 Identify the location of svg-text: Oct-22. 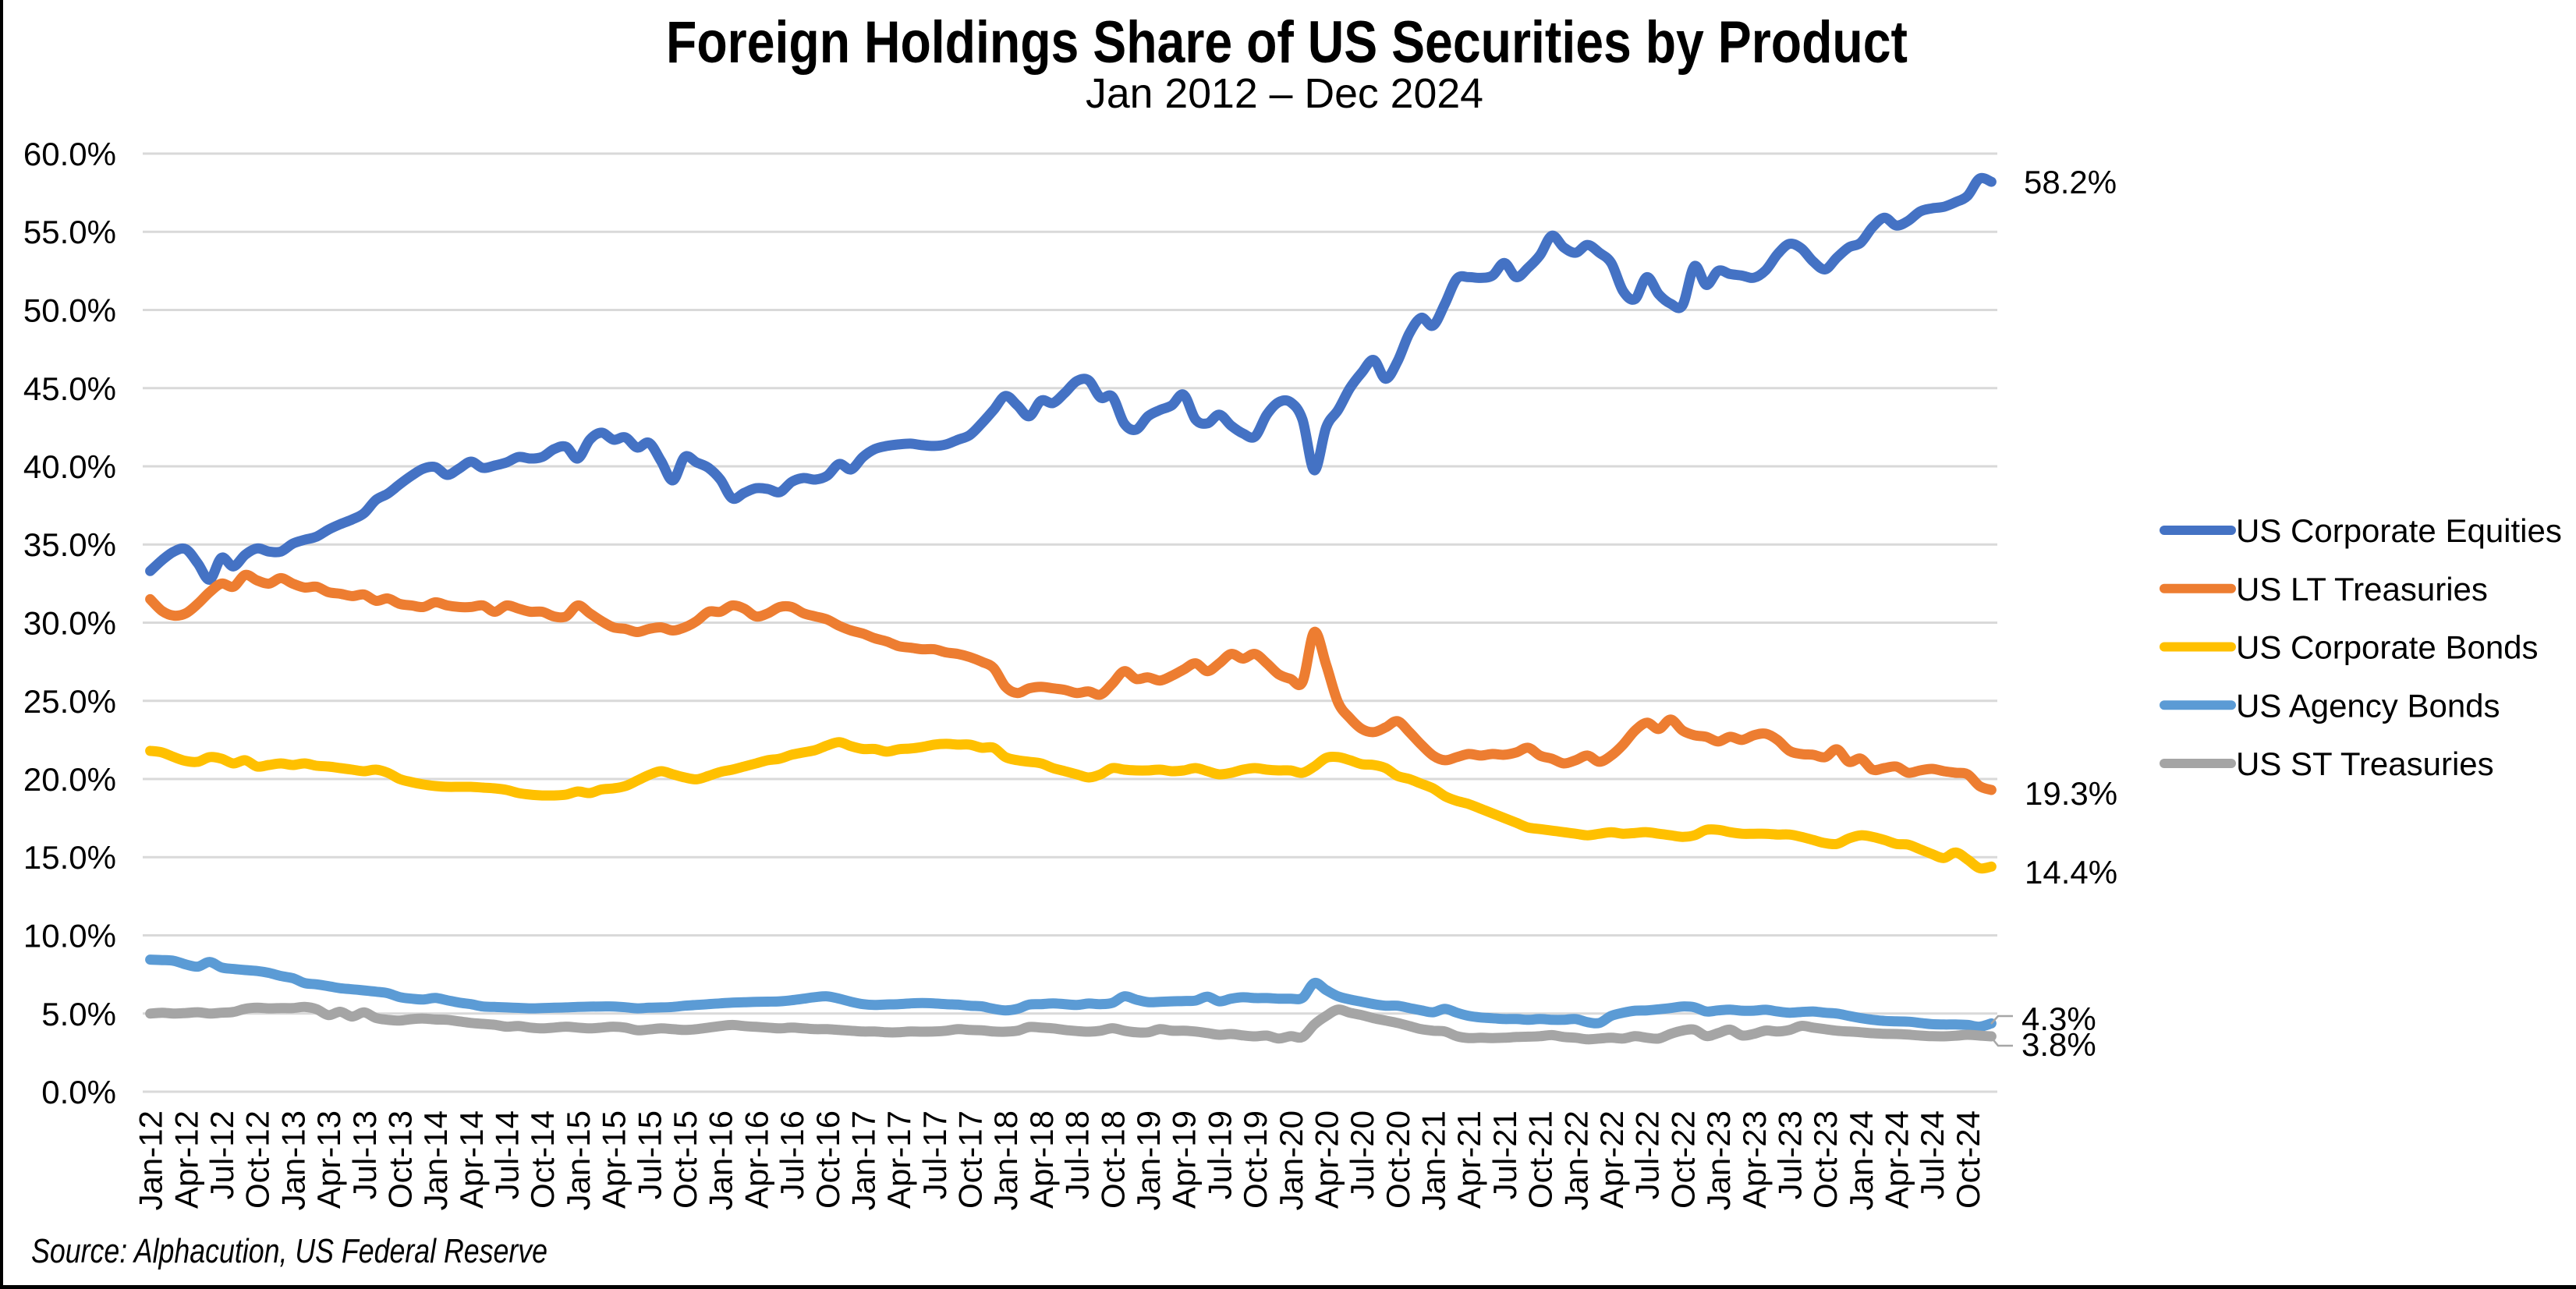
(1682, 1159).